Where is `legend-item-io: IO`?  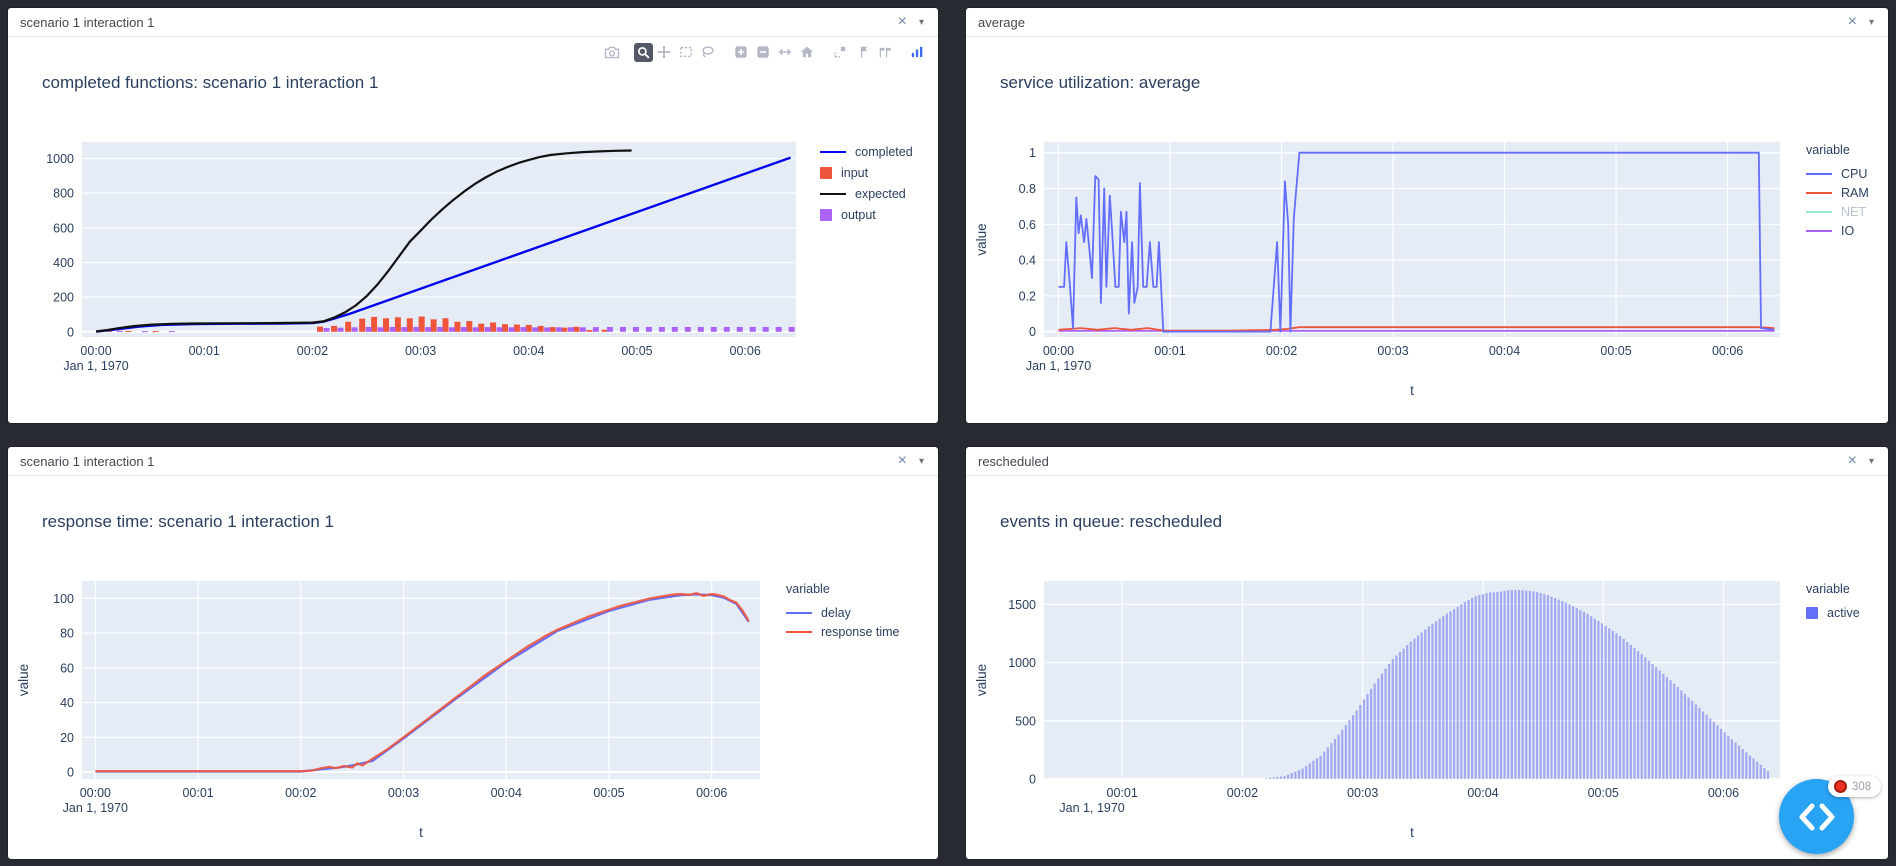
legend-item-io: IO is located at coordinates (1837, 230).